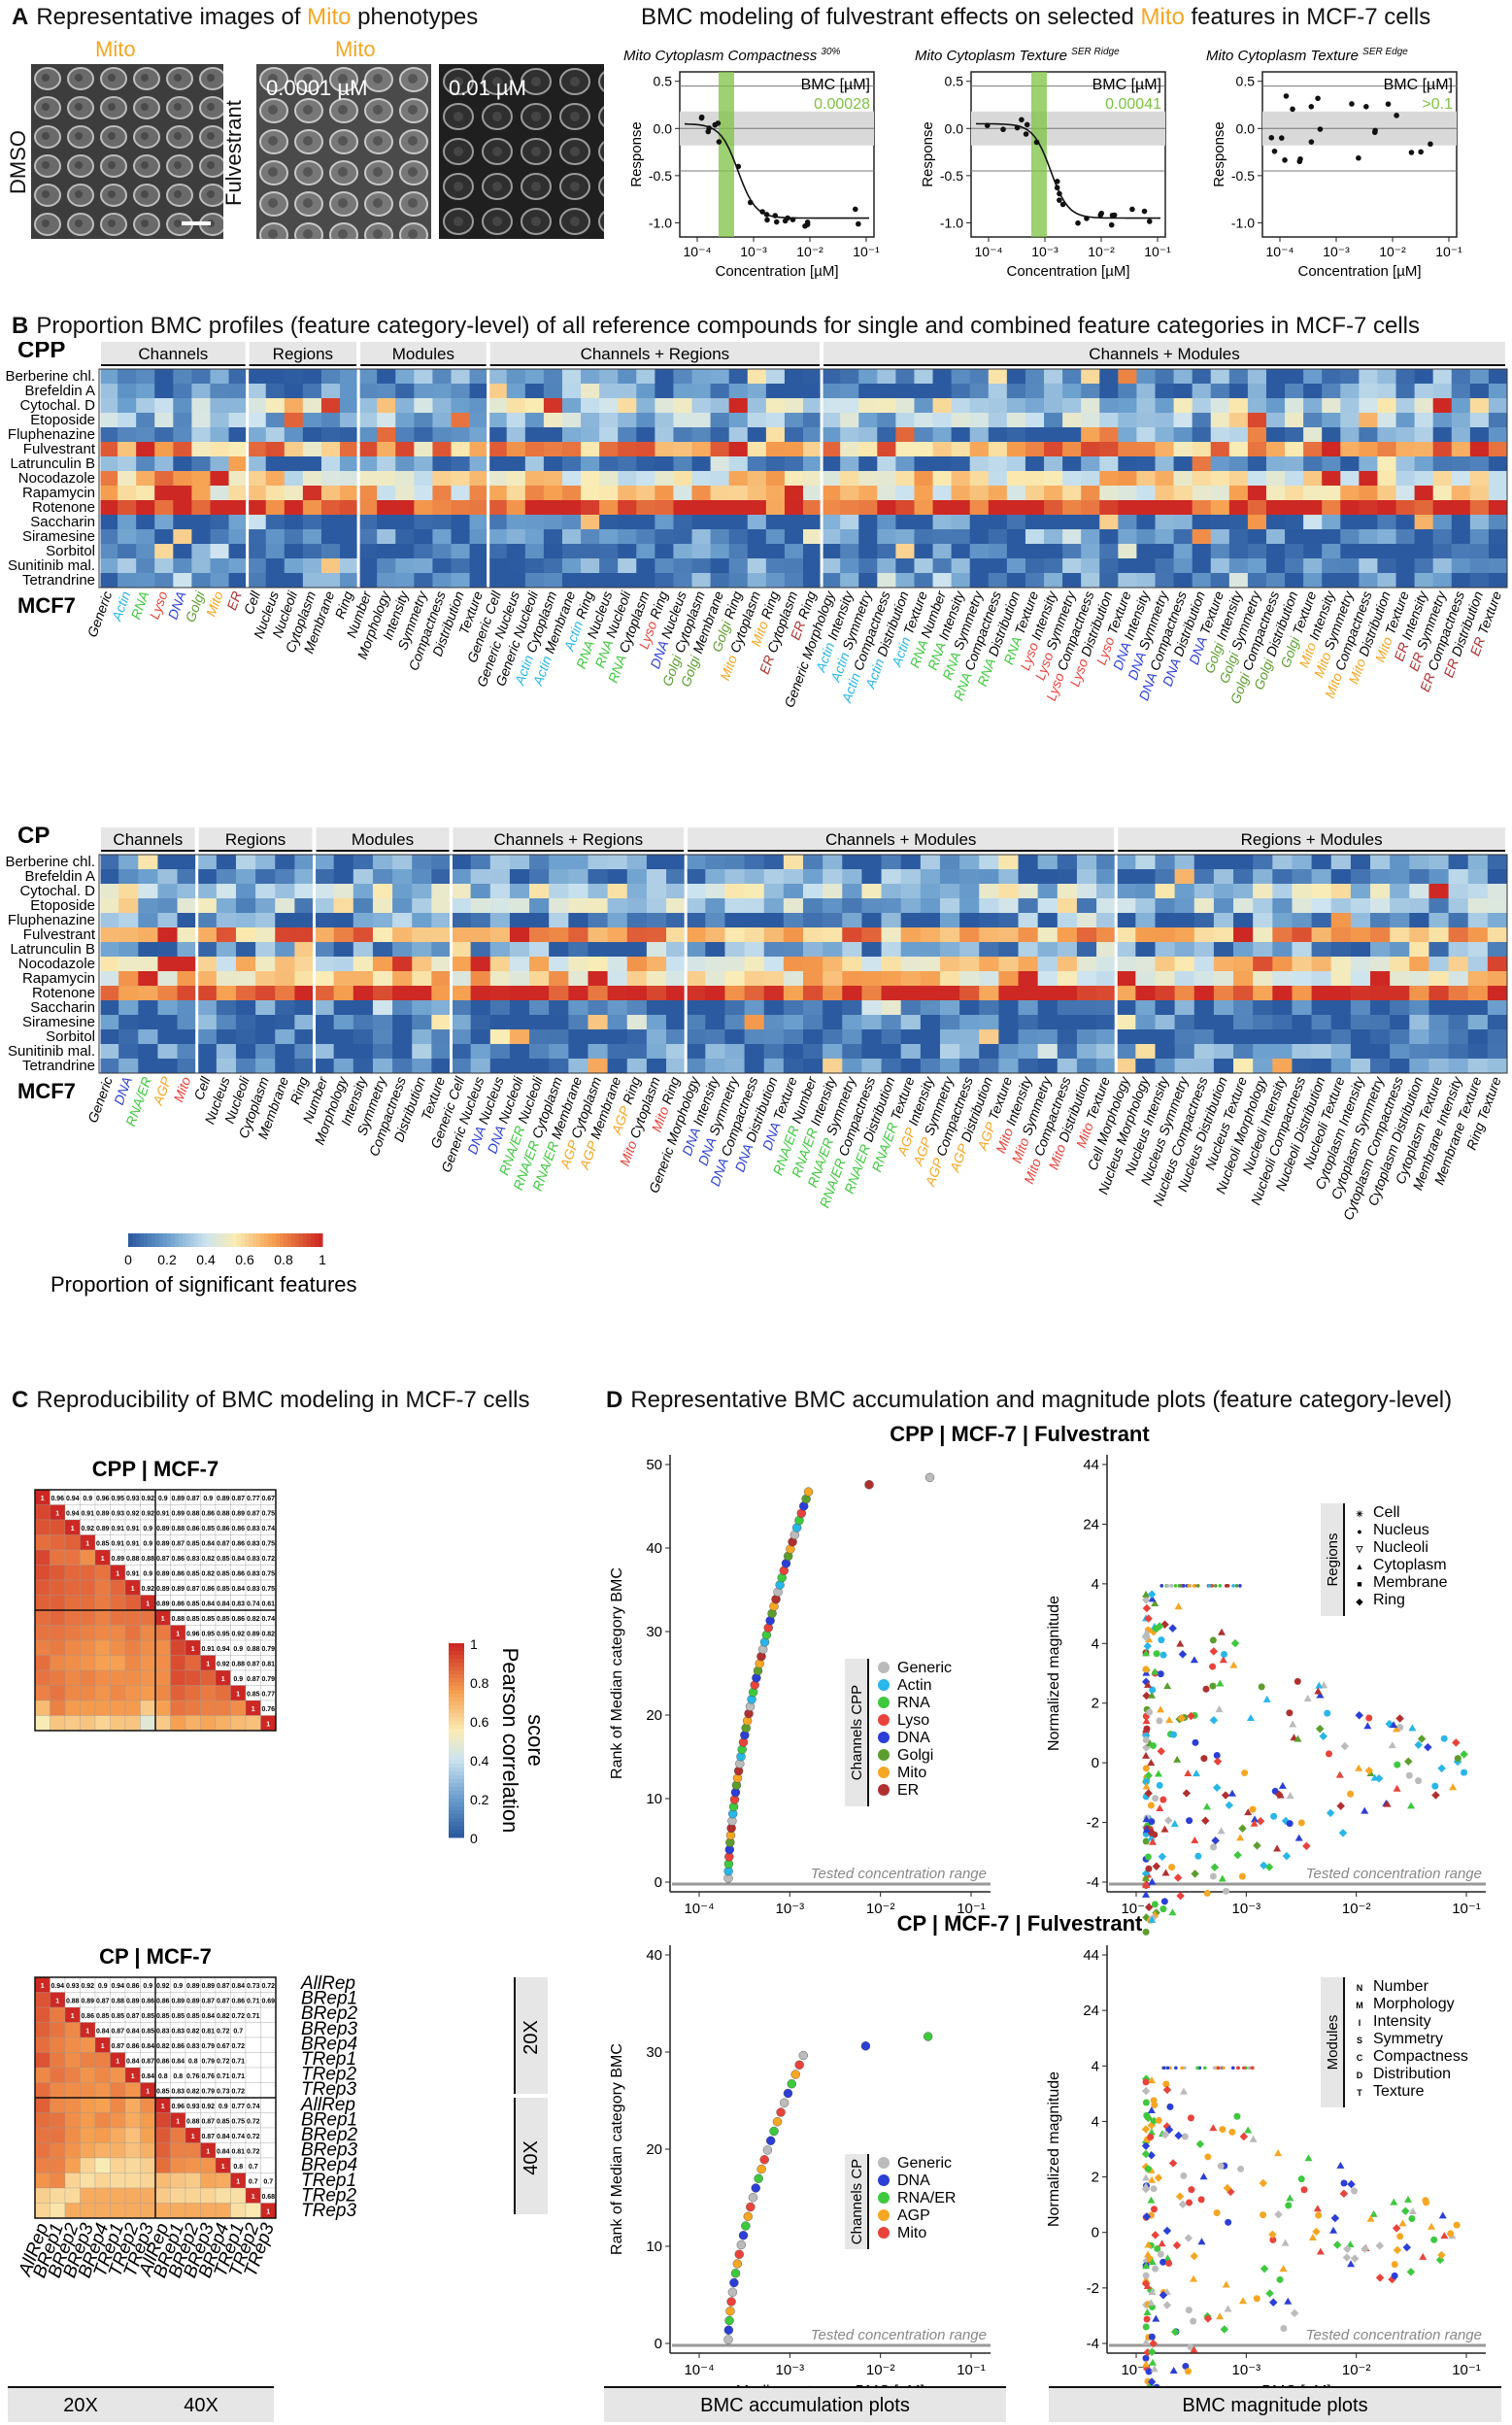  What do you see at coordinates (1176, 2068) in the screenshot?
I see `mag-point-top` at bounding box center [1176, 2068].